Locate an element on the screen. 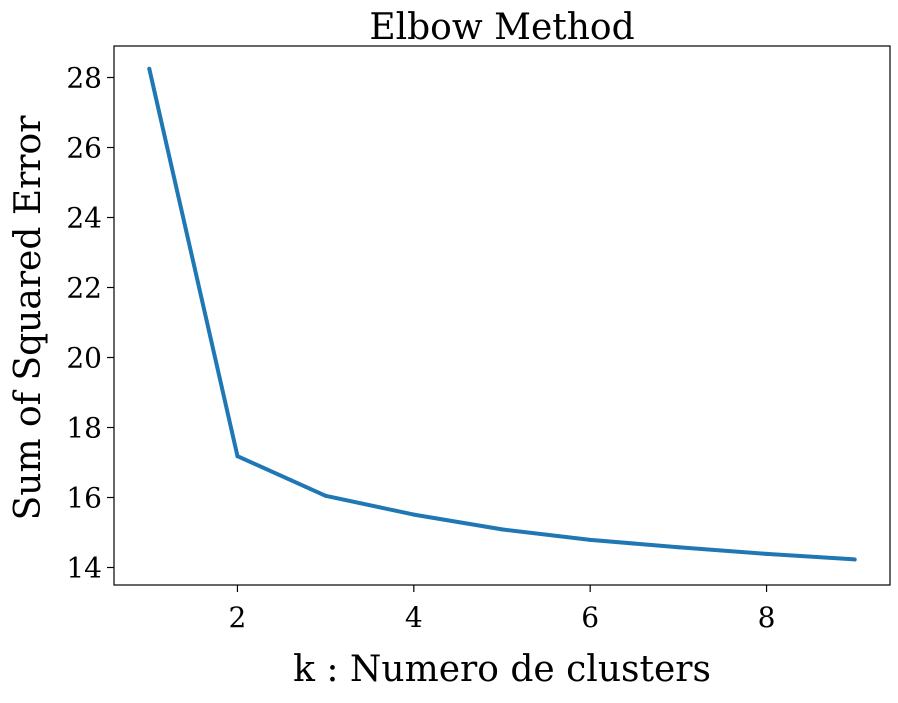 The width and height of the screenshot is (898, 703). y-tick-label: 16 is located at coordinates (84, 498).